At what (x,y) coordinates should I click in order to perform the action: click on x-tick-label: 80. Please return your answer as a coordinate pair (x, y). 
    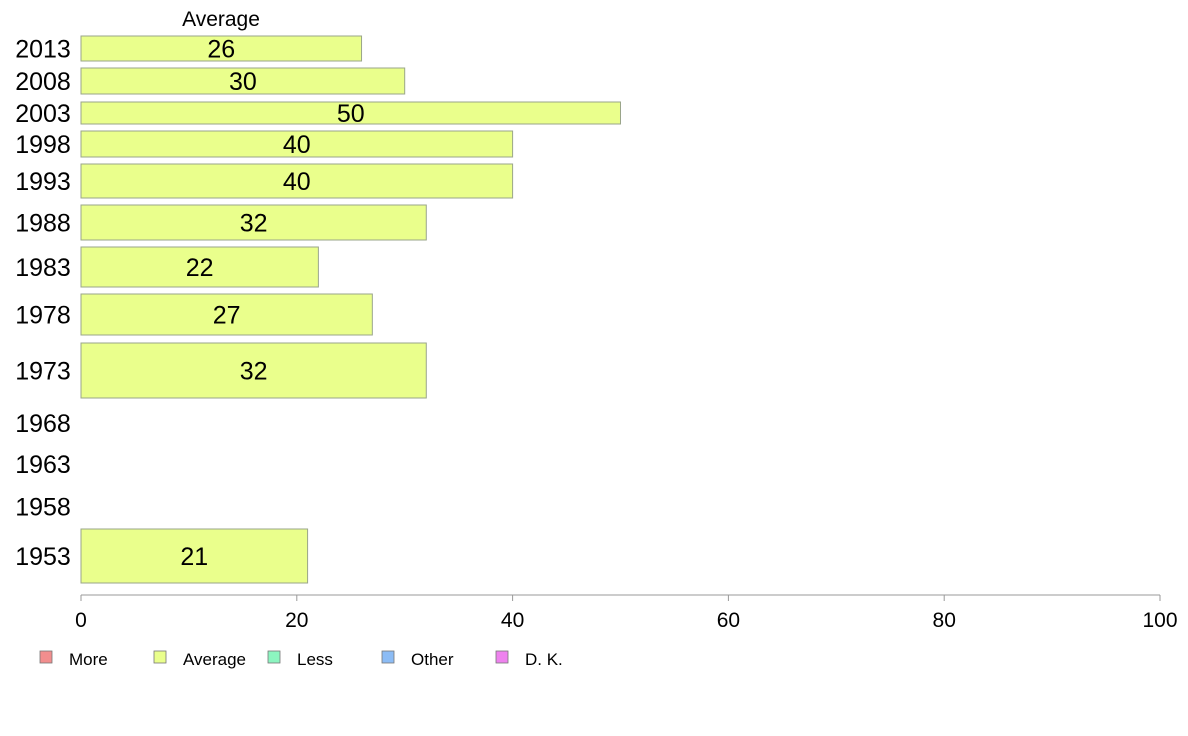
    Looking at the image, I should click on (944, 620).